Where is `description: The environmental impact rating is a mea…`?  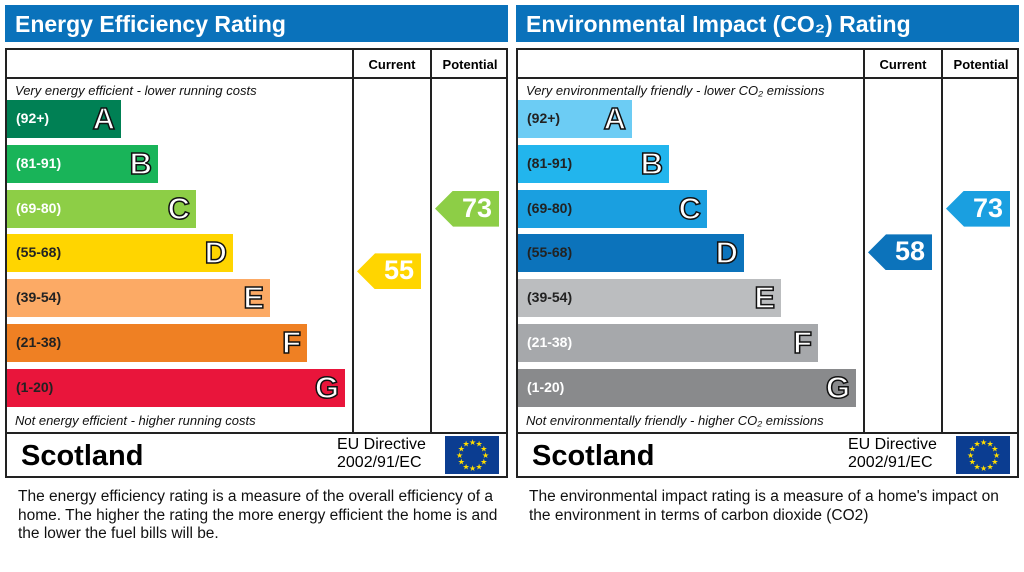 description: The environmental impact rating is a mea… is located at coordinates (764, 506).